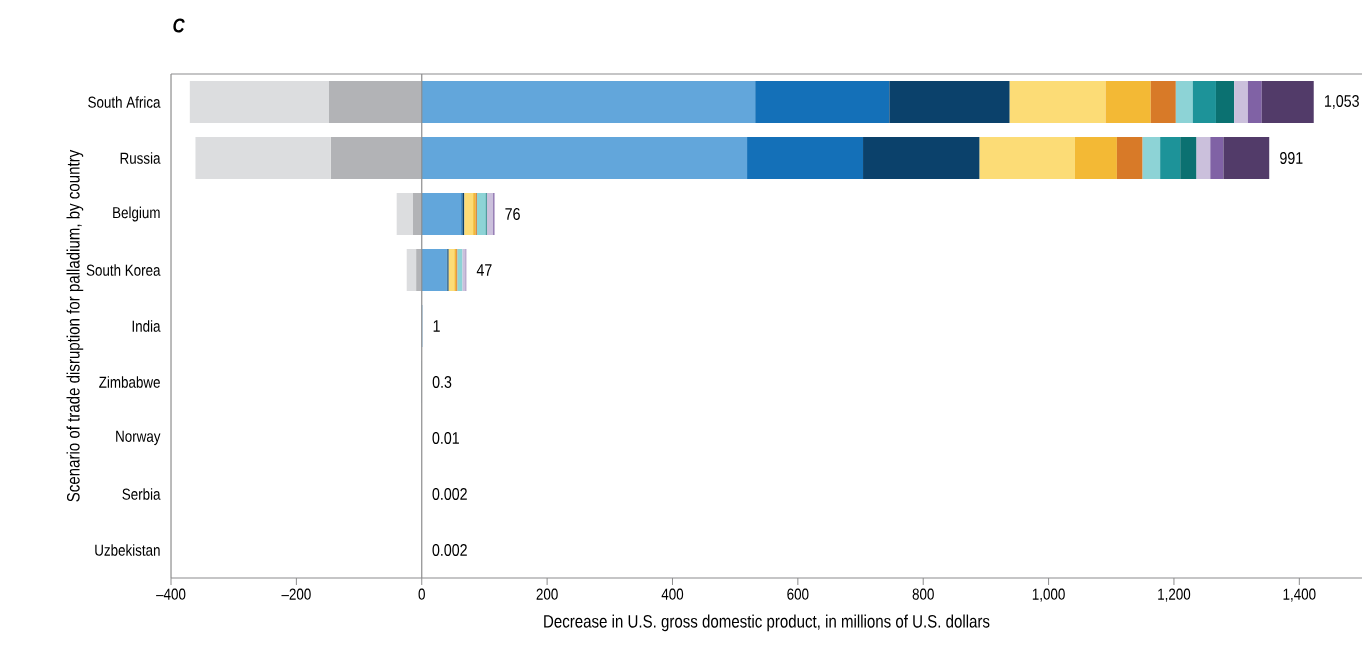 The width and height of the screenshot is (1364, 646). Describe the element at coordinates (146, 326) in the screenshot. I see `y-tick-label: India` at that location.